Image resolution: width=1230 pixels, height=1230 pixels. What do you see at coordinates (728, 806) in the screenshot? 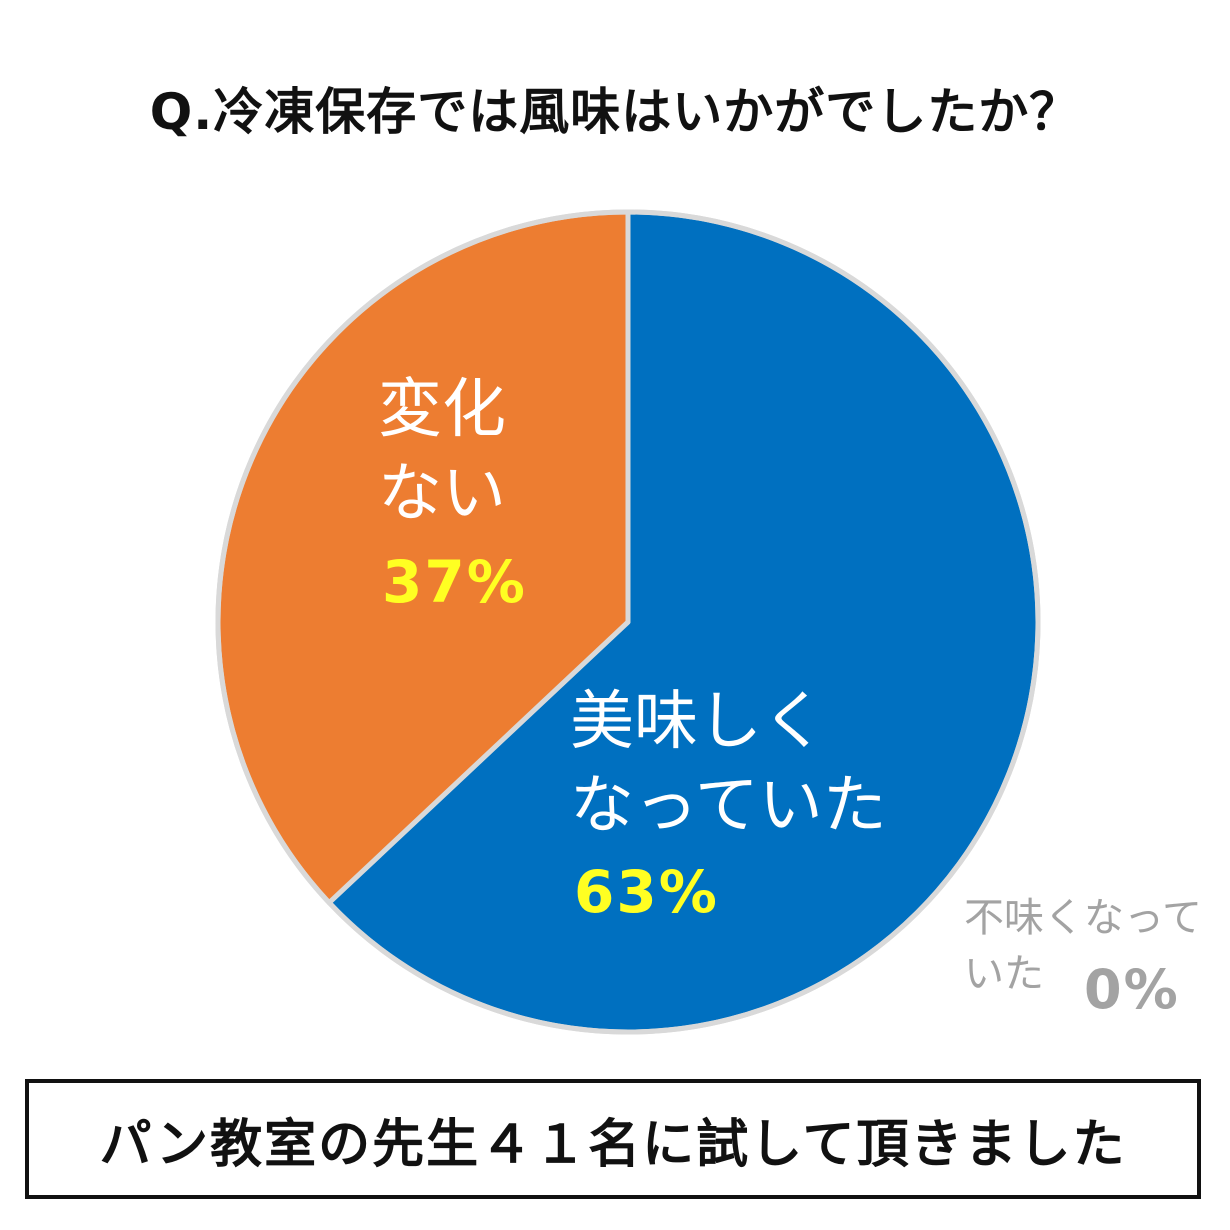
I see `slice-label-delicious-line2: なっていた` at bounding box center [728, 806].